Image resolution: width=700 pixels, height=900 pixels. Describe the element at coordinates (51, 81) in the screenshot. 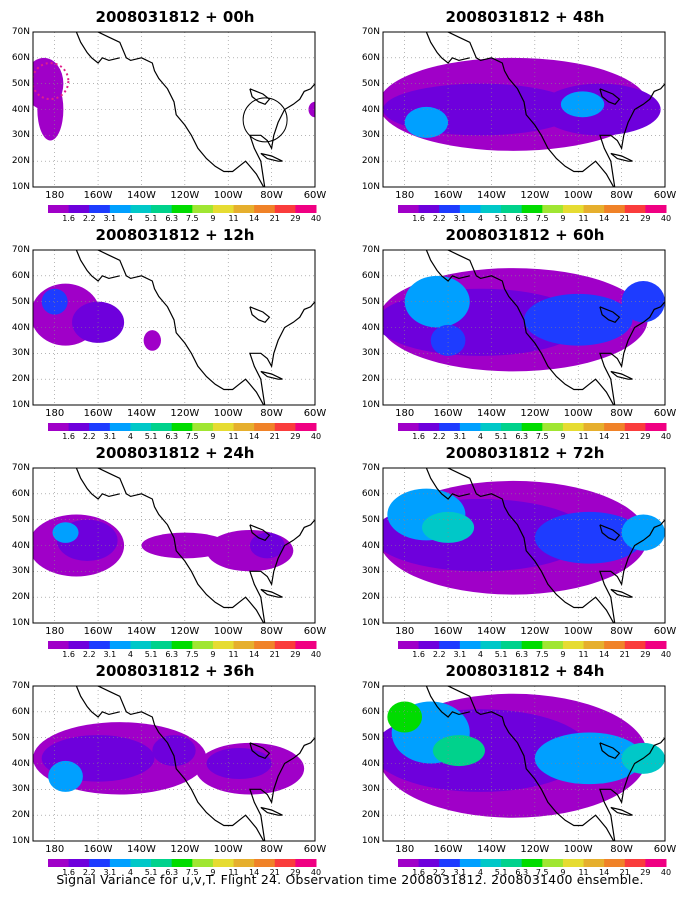

I see `flight-track` at that location.